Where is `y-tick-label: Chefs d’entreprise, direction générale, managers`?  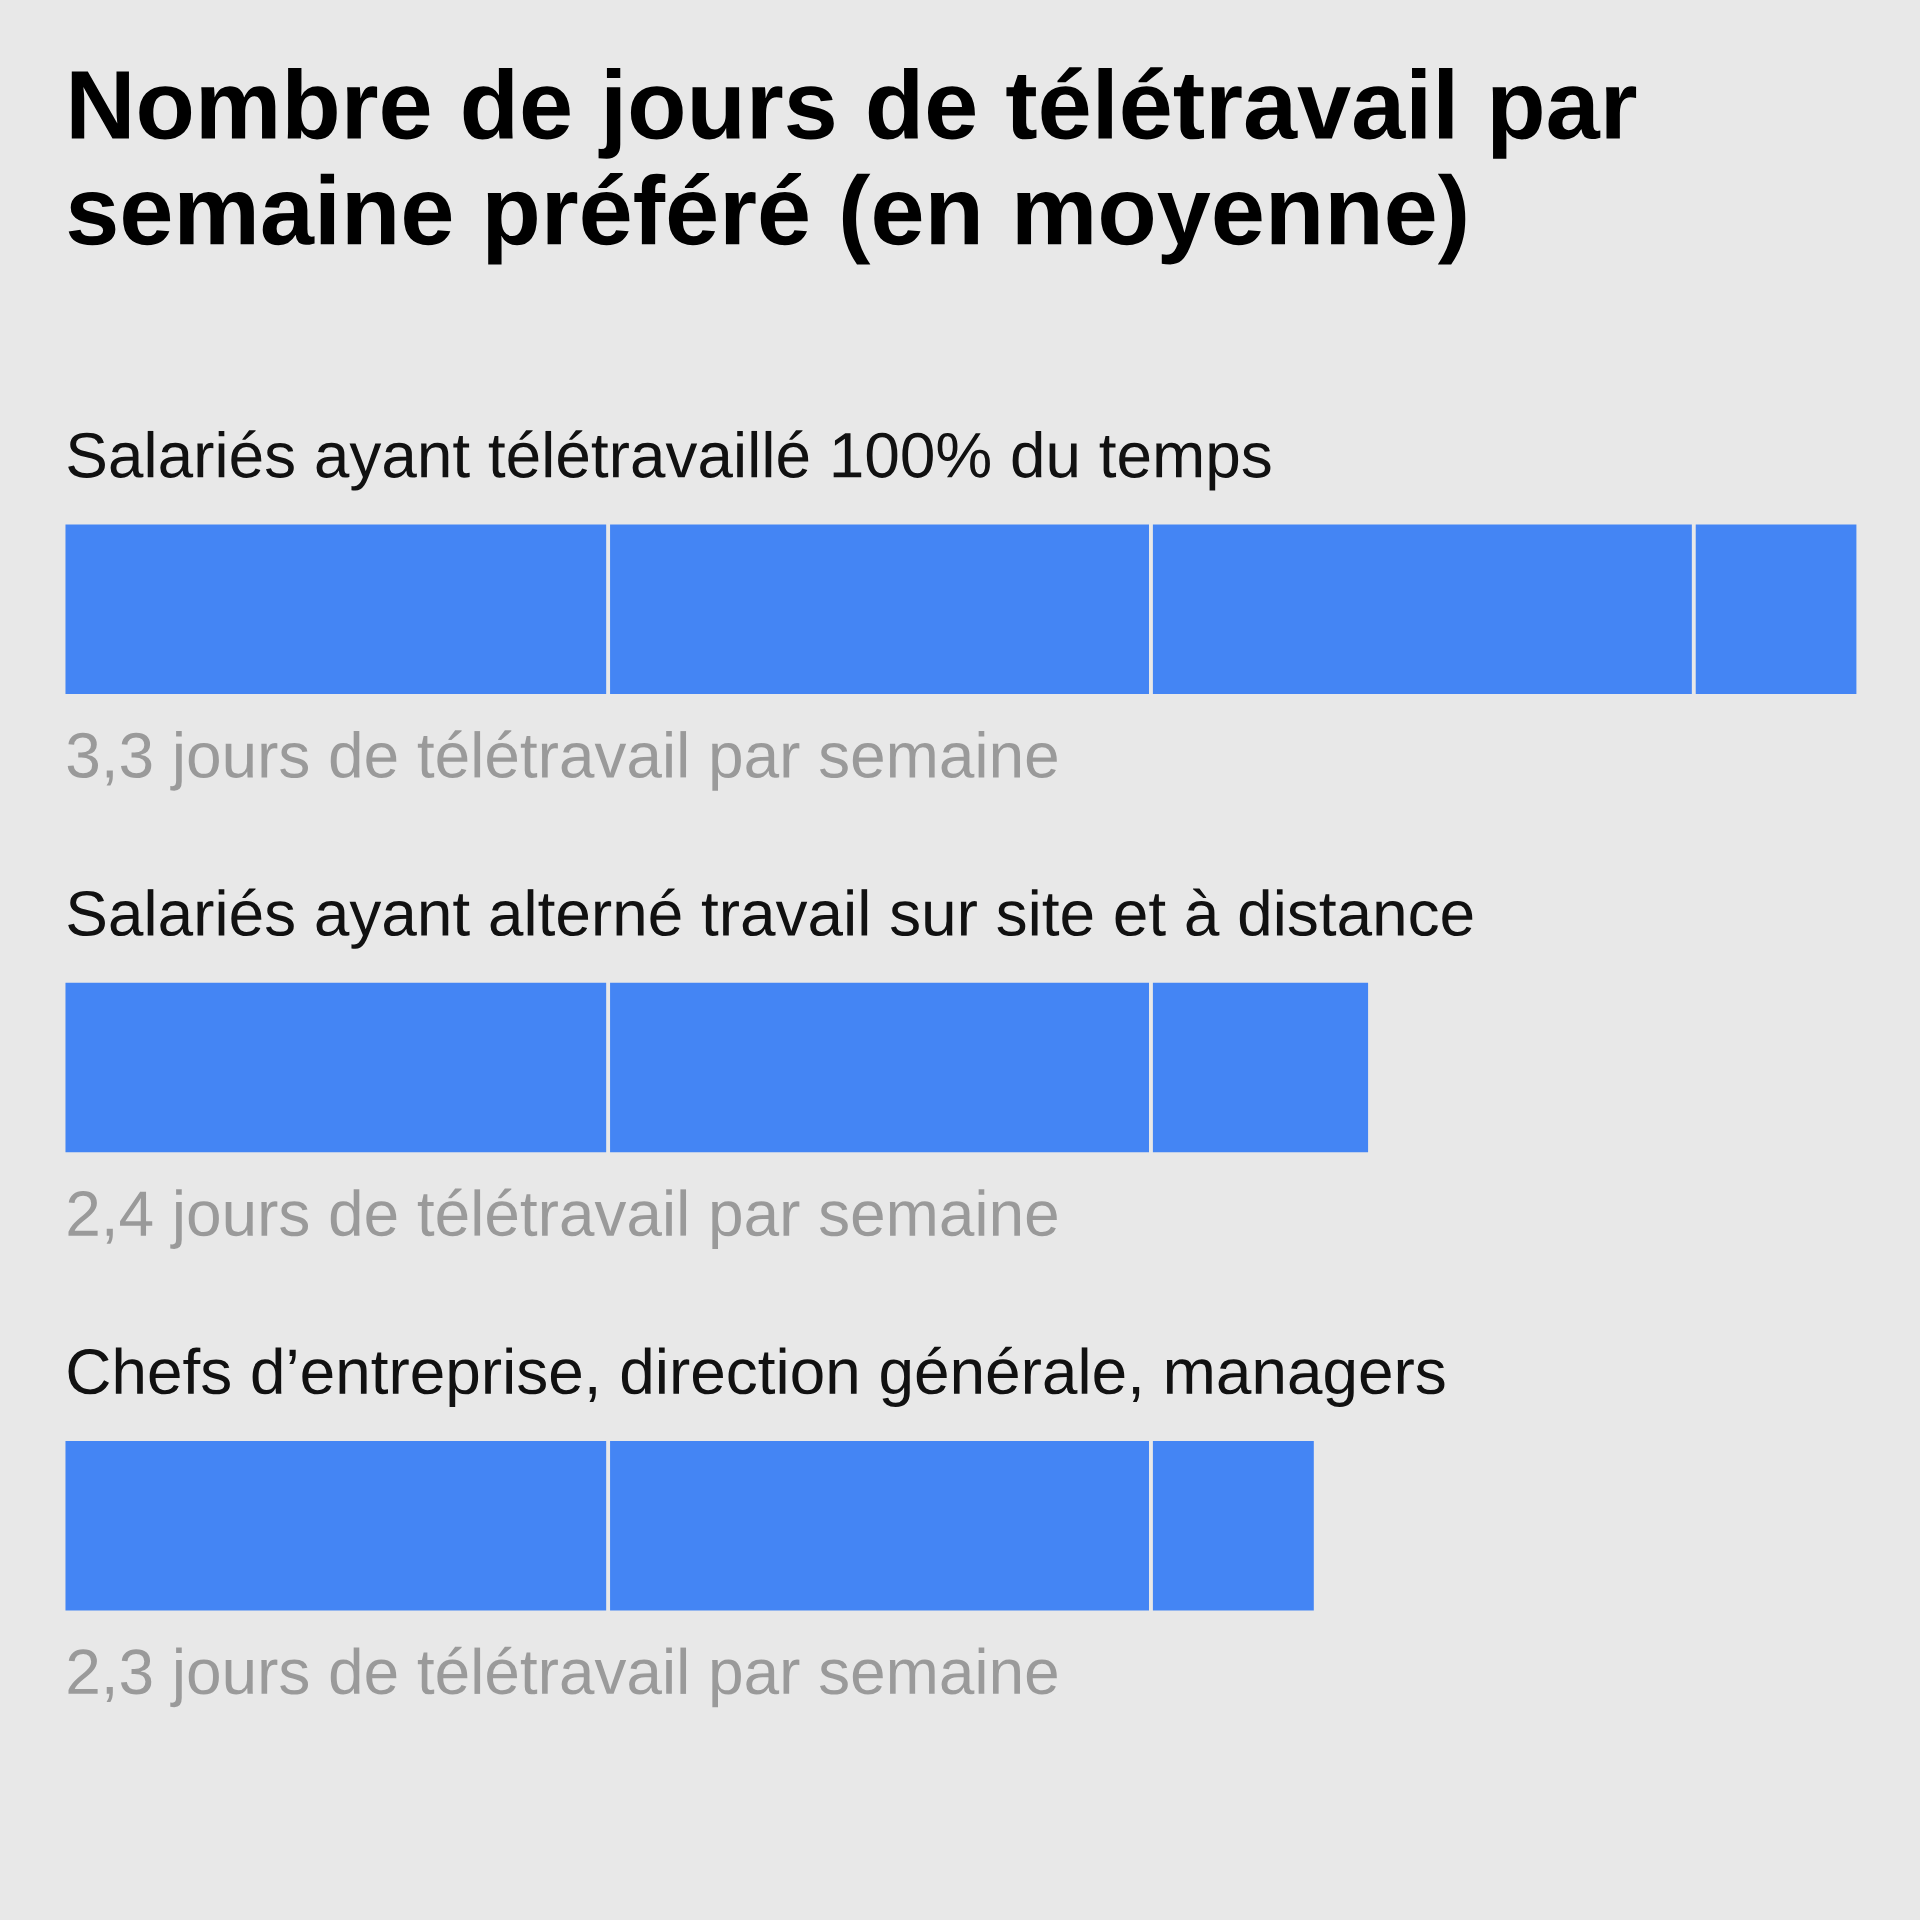 y-tick-label: Chefs d’entreprise, direction générale, managers is located at coordinates (756, 1376).